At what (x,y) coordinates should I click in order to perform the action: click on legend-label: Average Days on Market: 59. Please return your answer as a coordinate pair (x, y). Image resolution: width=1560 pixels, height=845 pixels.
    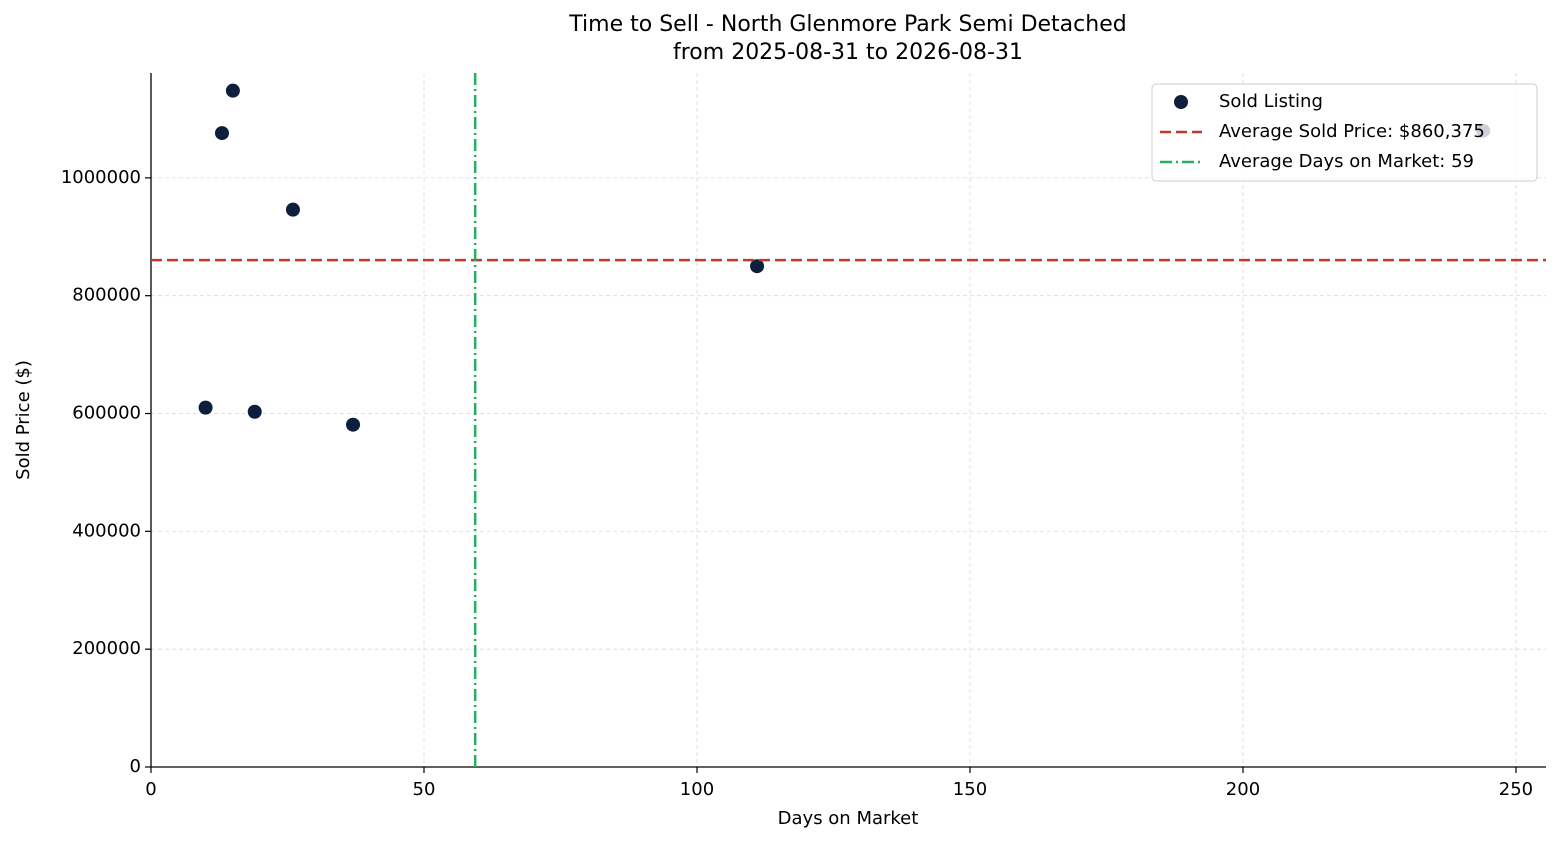
    Looking at the image, I should click on (1346, 161).